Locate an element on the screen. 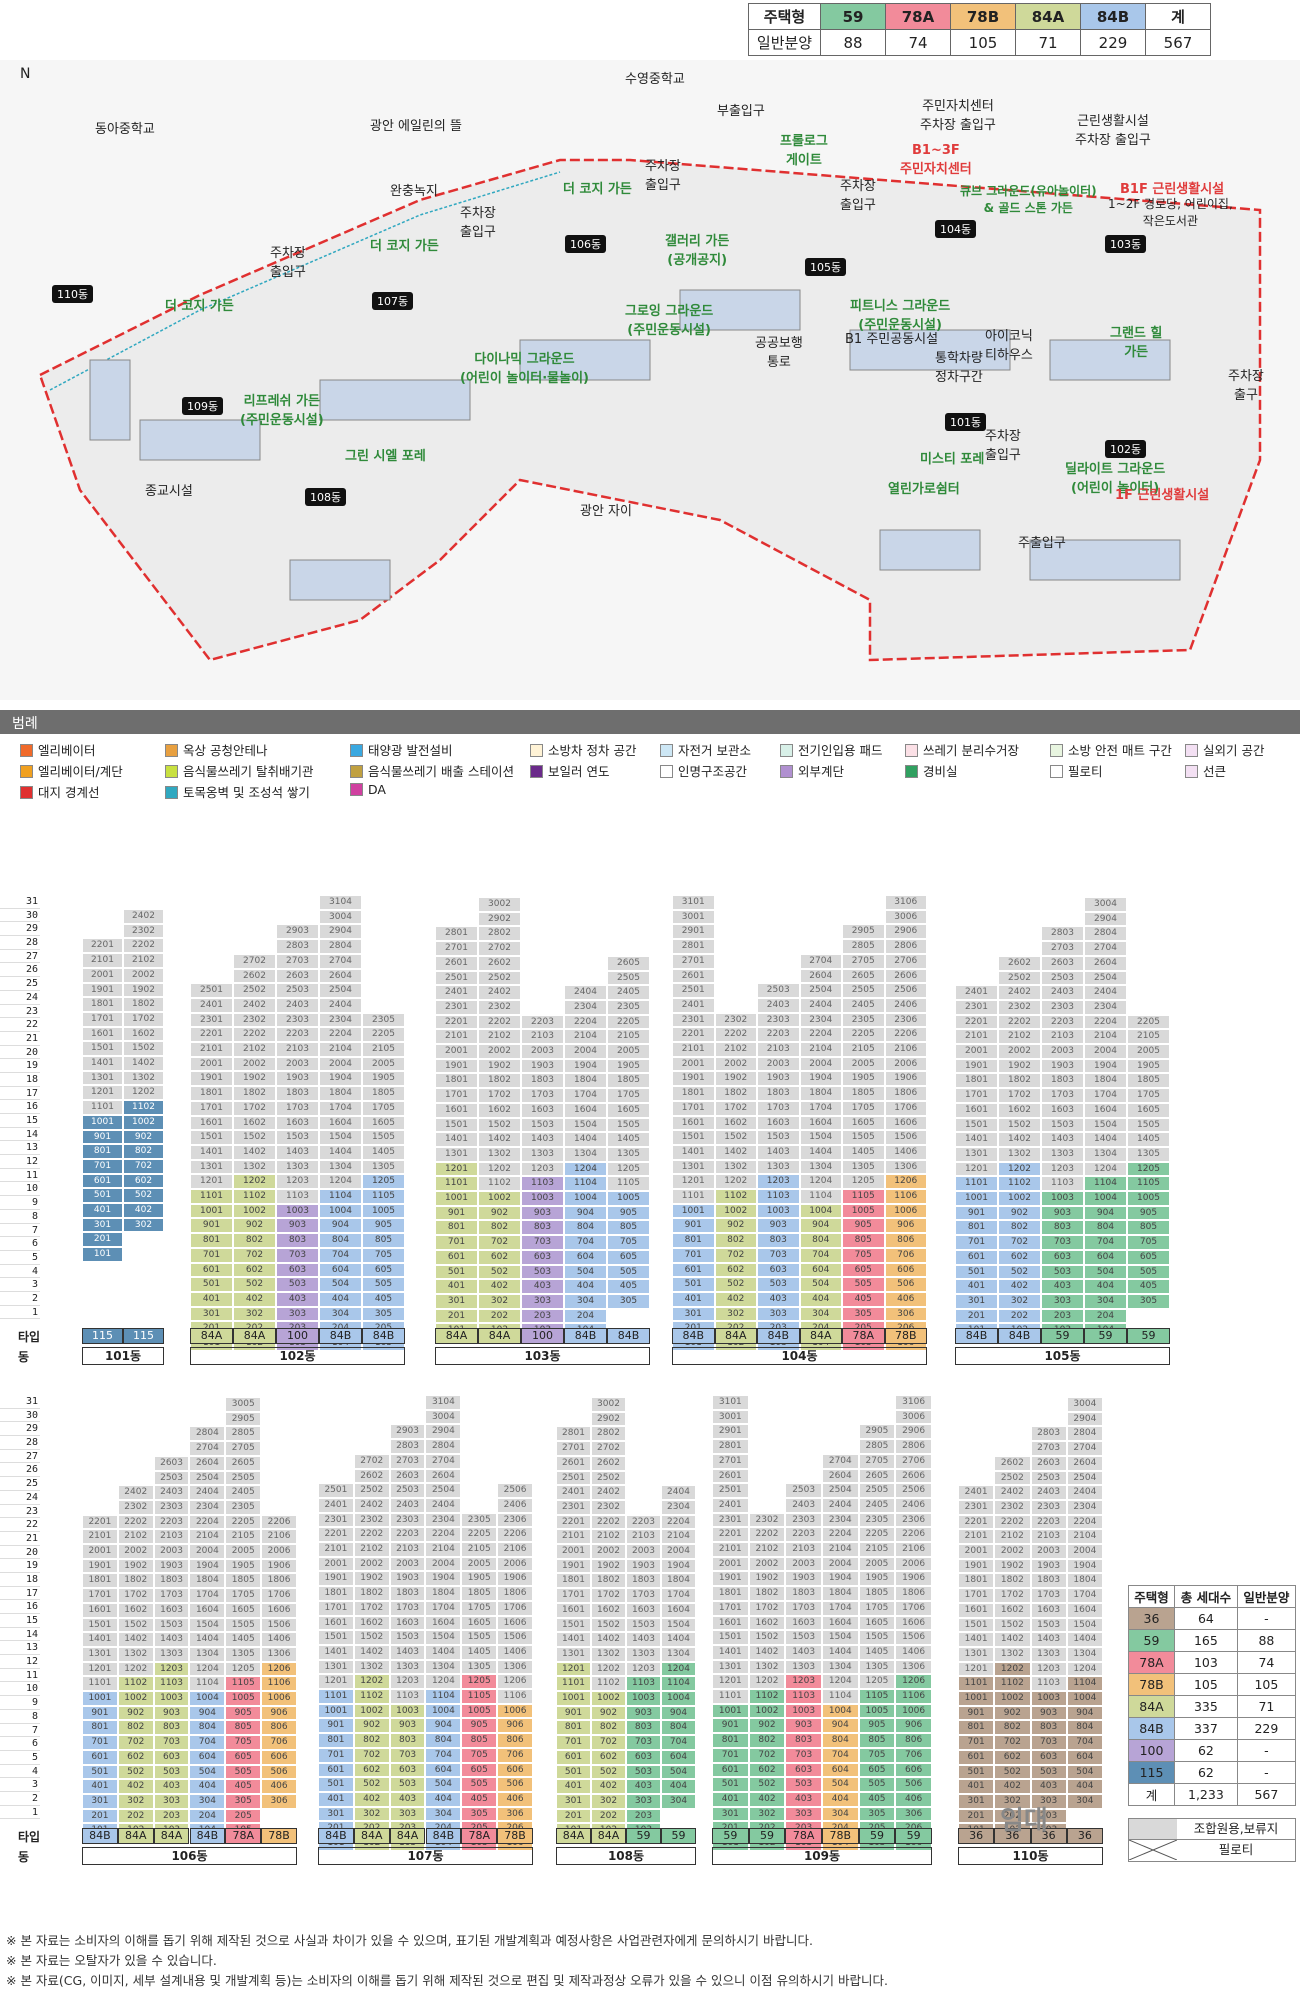 The image size is (1300, 2000). unit-cell: 705 is located at coordinates (877, 1755).